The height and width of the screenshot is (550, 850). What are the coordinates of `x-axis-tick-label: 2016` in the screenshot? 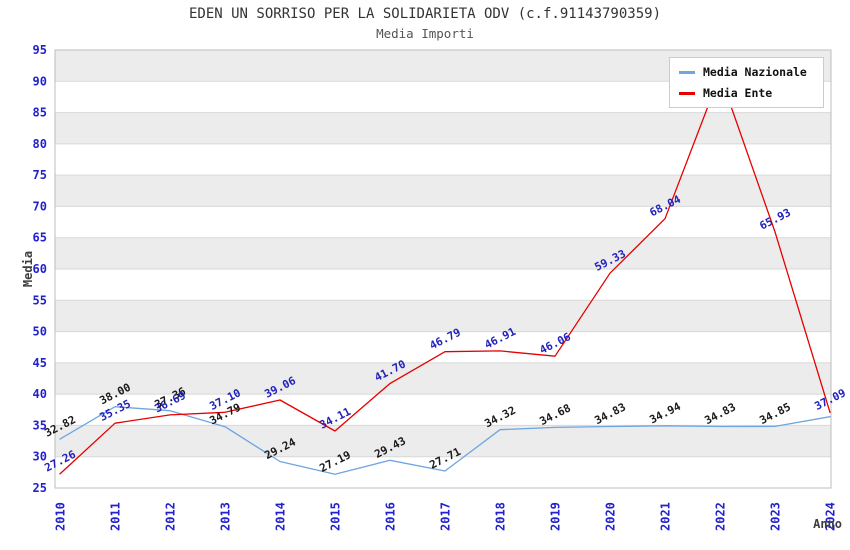 It's located at (391, 516).